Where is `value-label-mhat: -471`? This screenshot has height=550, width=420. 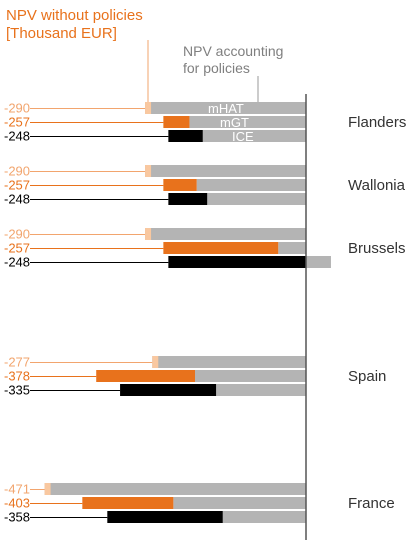 value-label-mhat: -471 is located at coordinates (17, 489).